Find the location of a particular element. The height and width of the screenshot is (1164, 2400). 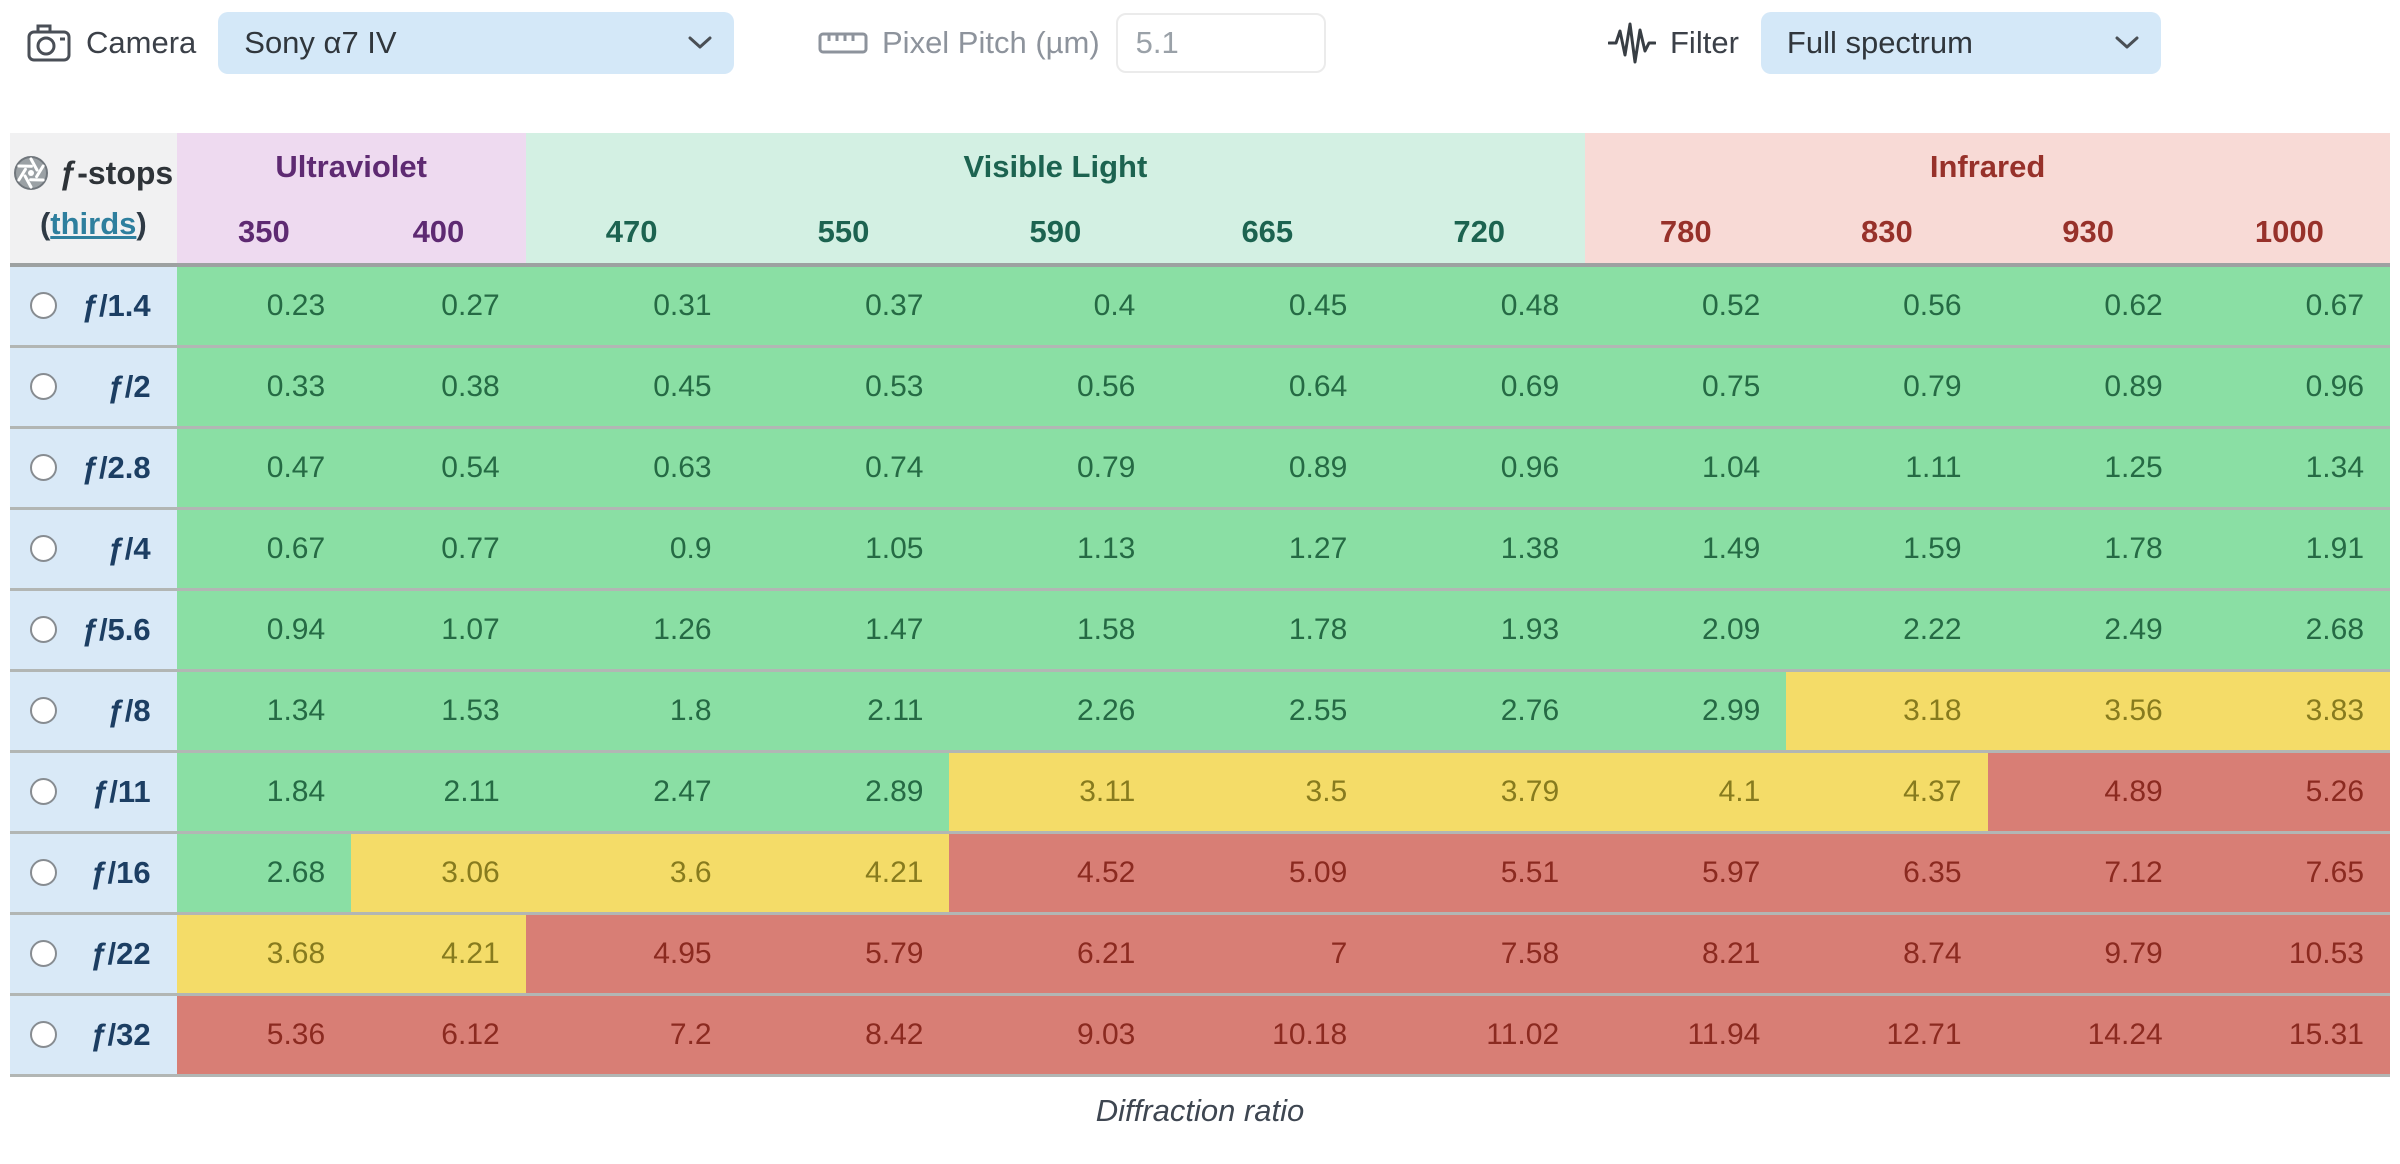

ratio-cell: 0.53 is located at coordinates (843, 387).